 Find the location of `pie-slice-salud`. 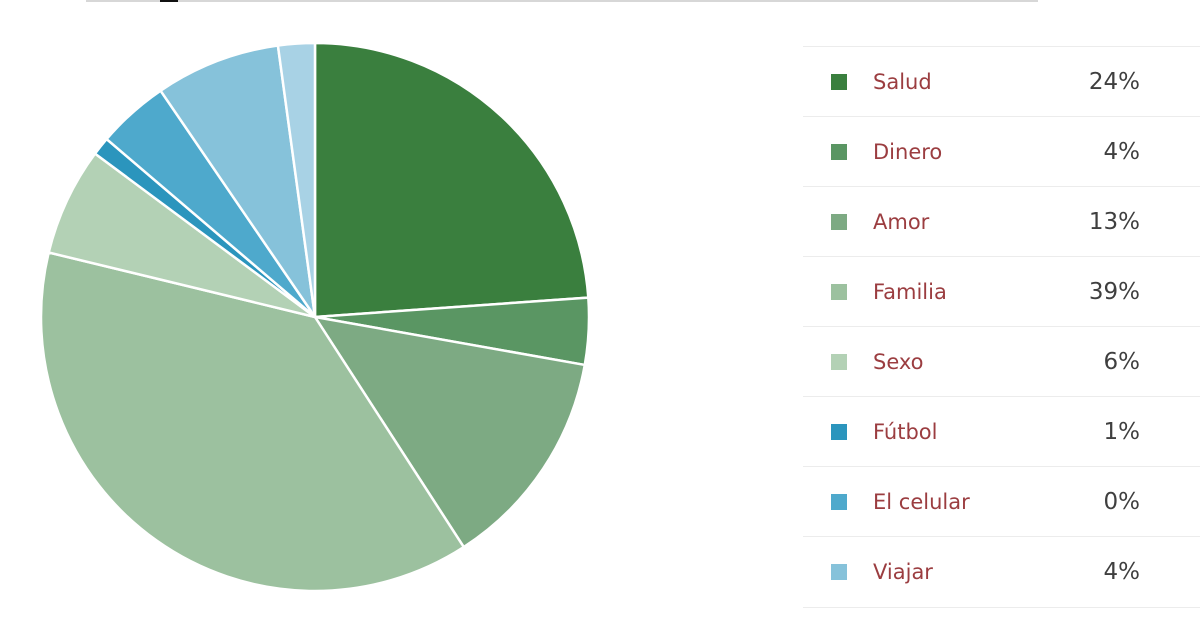

pie-slice-salud is located at coordinates (451, 180).